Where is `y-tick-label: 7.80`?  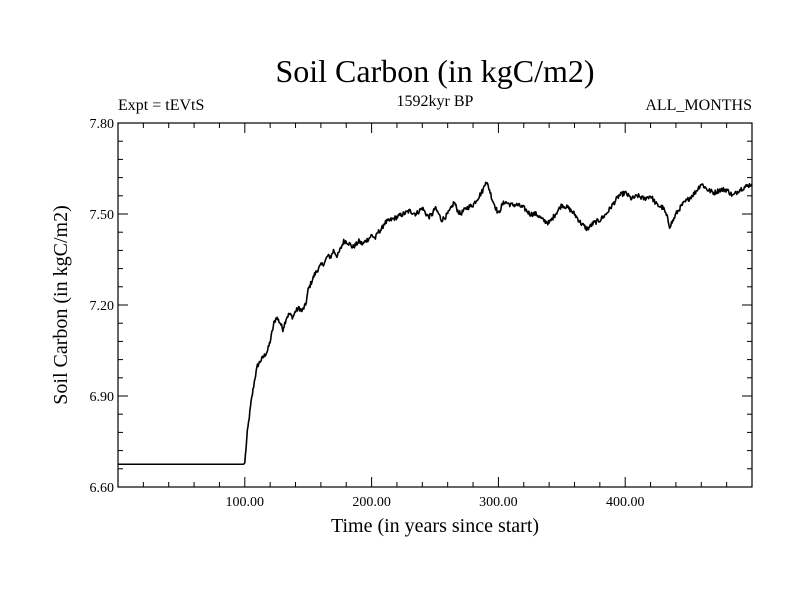
y-tick-label: 7.80 is located at coordinates (102, 124).